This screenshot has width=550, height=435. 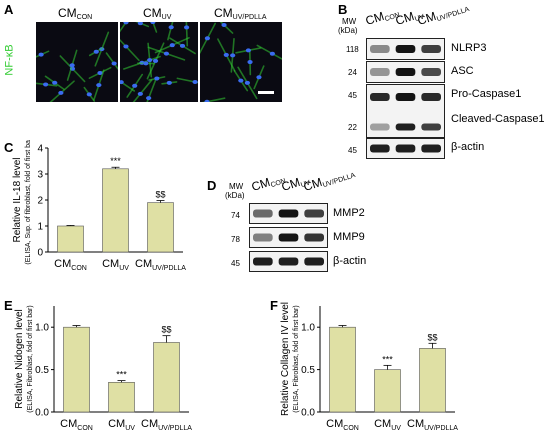 I want to click on blot-d-b-actin, so click(x=288, y=261).